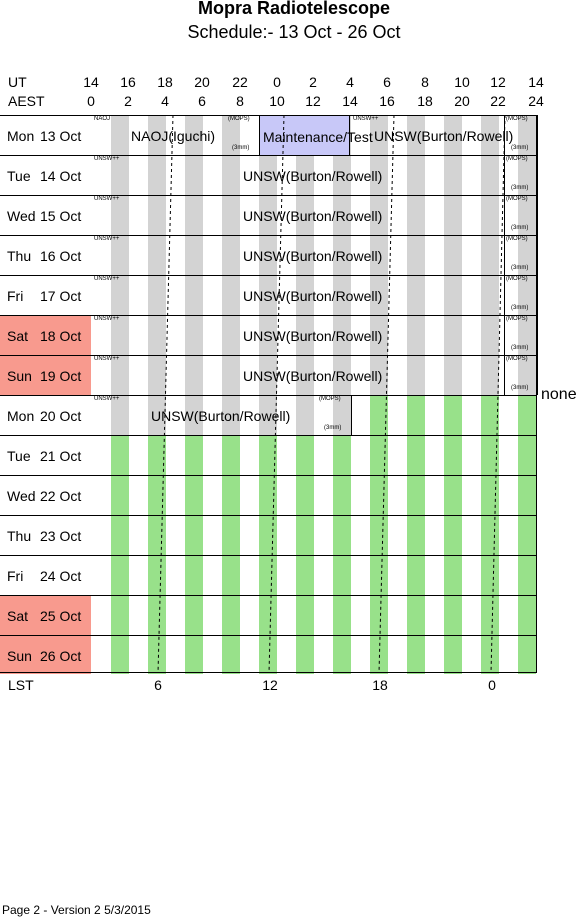 This screenshot has height=919, width=588. What do you see at coordinates (61, 216) in the screenshot?
I see `day-date: 15 Oct` at bounding box center [61, 216].